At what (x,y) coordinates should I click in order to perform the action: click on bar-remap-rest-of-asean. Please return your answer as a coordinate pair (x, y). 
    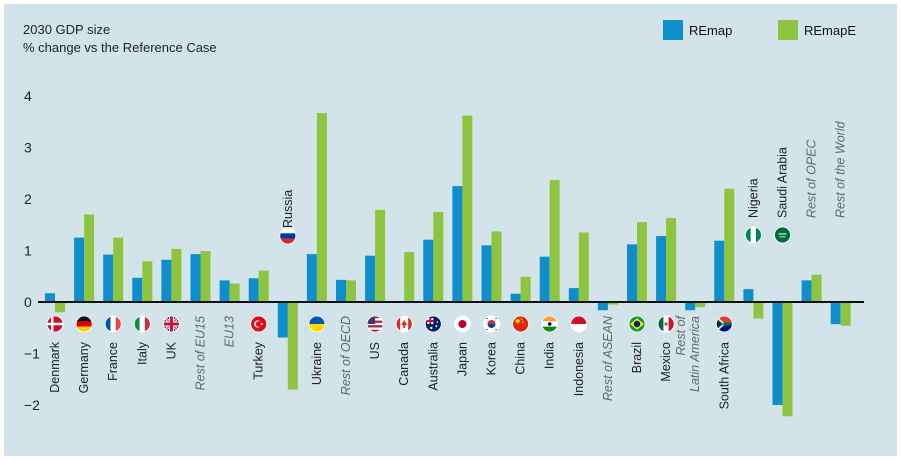
    Looking at the image, I should click on (602, 306).